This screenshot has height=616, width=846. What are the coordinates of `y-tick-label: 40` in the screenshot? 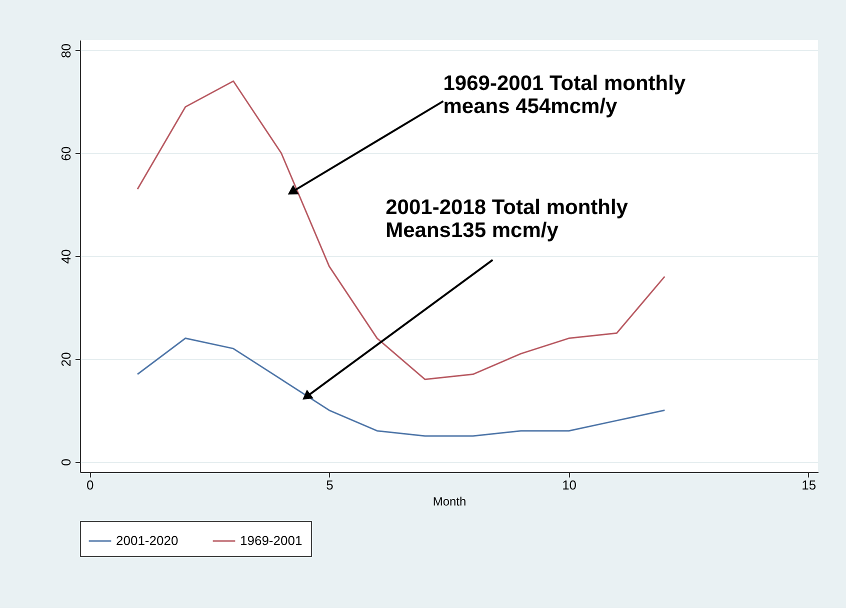 It's located at (66, 256).